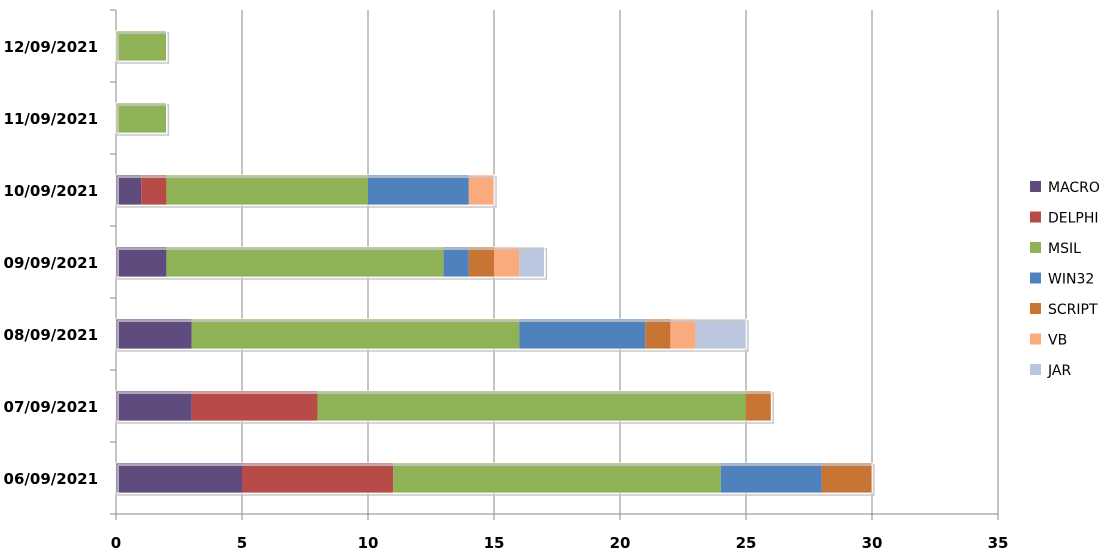 The height and width of the screenshot is (557, 1115). I want to click on category-label: 09/09/2021, so click(51, 263).